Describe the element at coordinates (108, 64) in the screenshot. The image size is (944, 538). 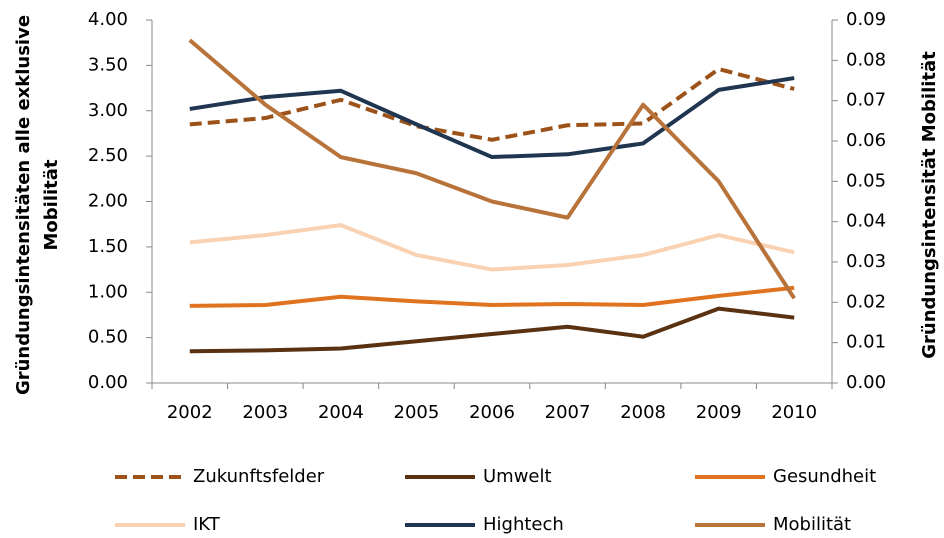
I see `y-tick-label: 3.50` at that location.